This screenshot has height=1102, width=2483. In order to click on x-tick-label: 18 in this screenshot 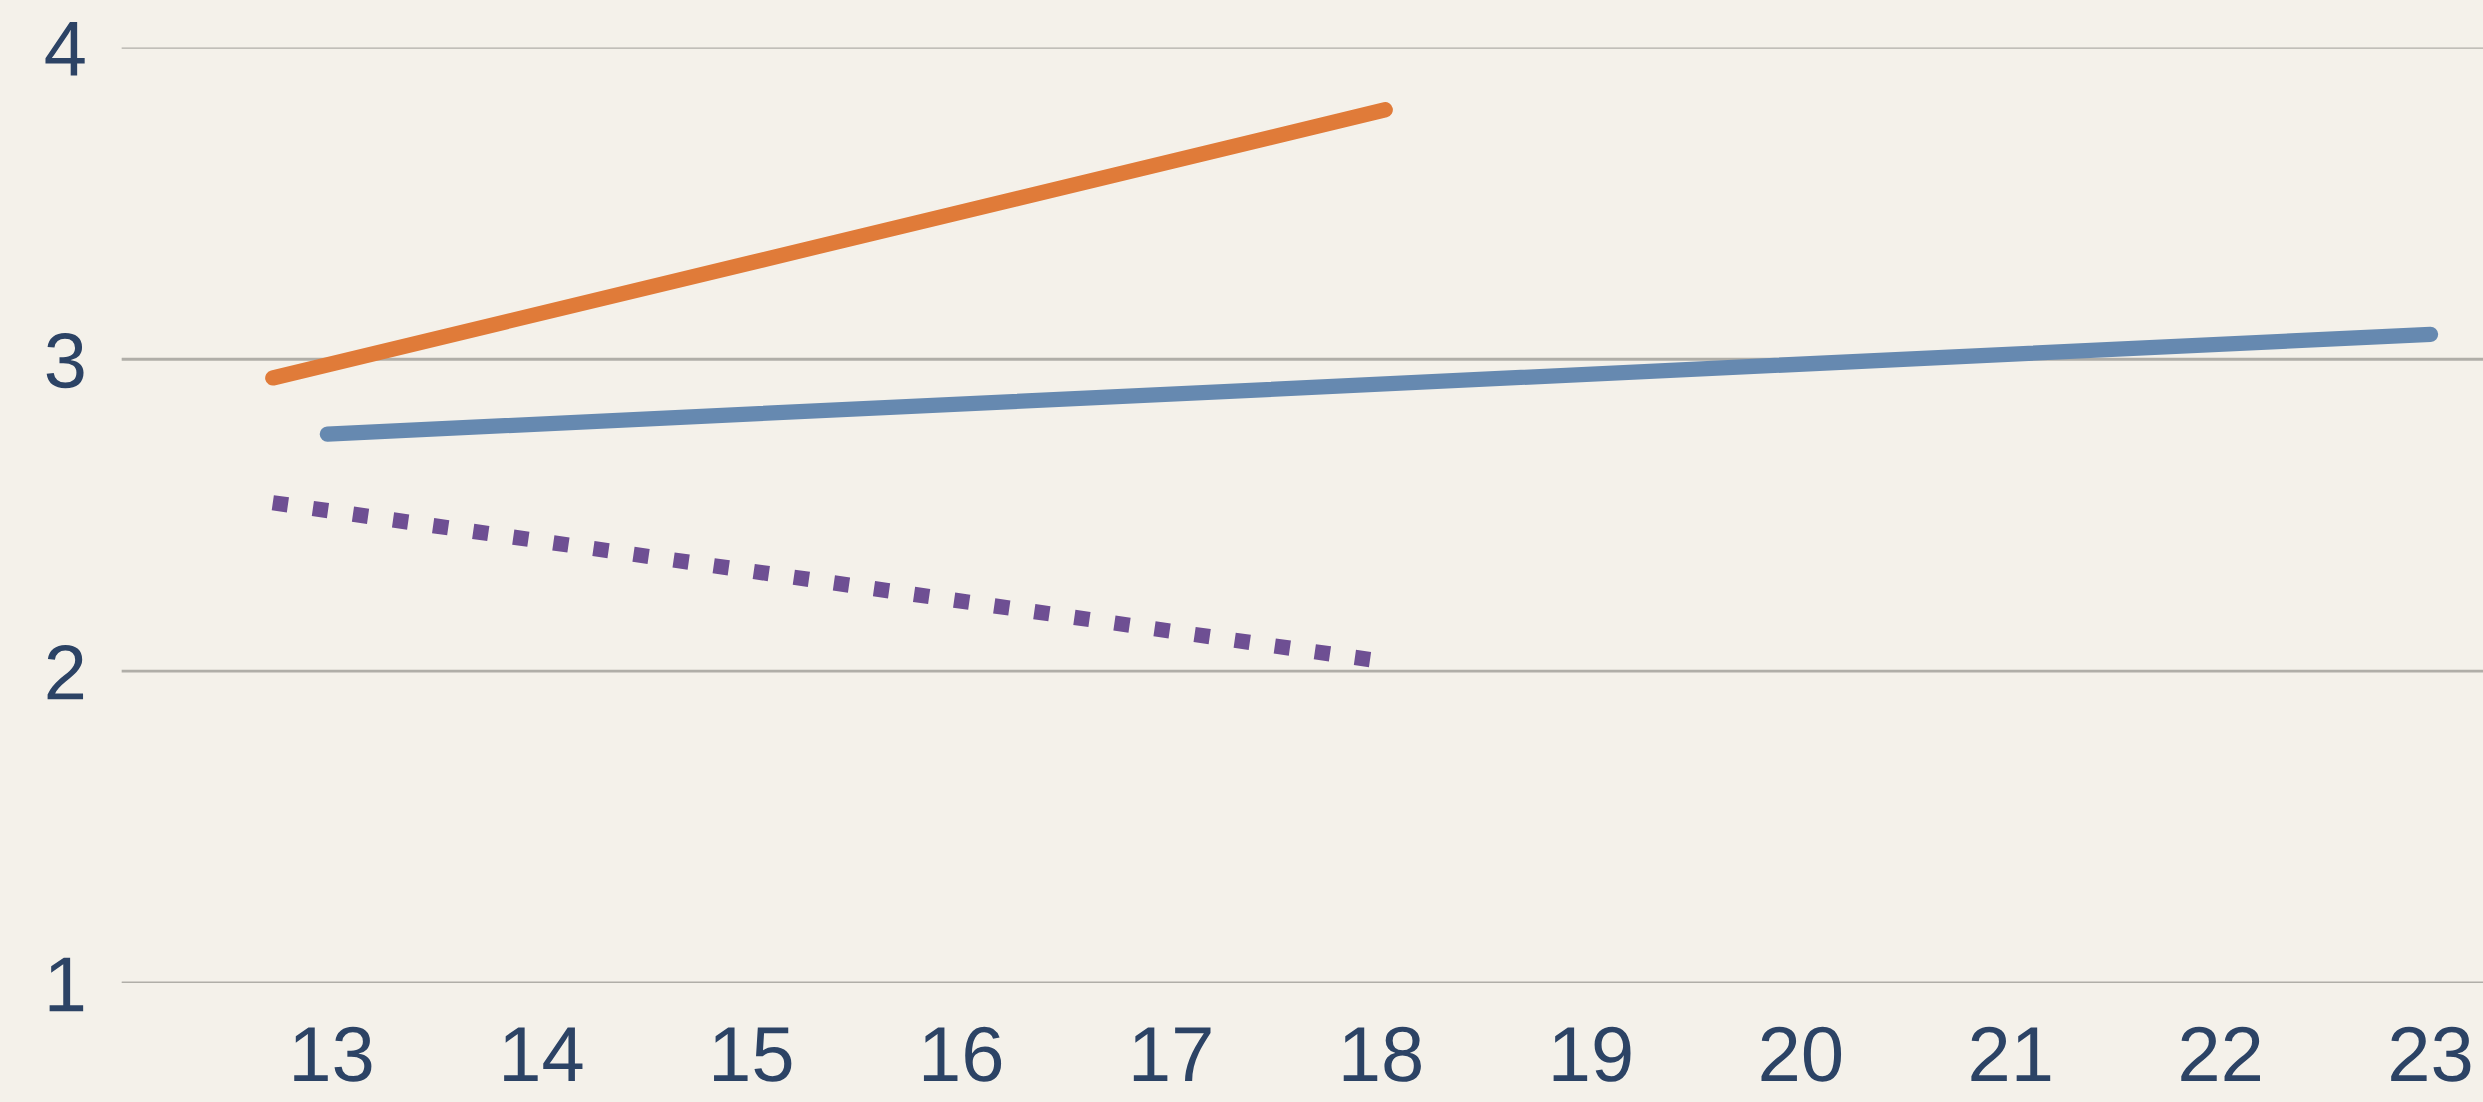, I will do `click(1382, 1054)`.